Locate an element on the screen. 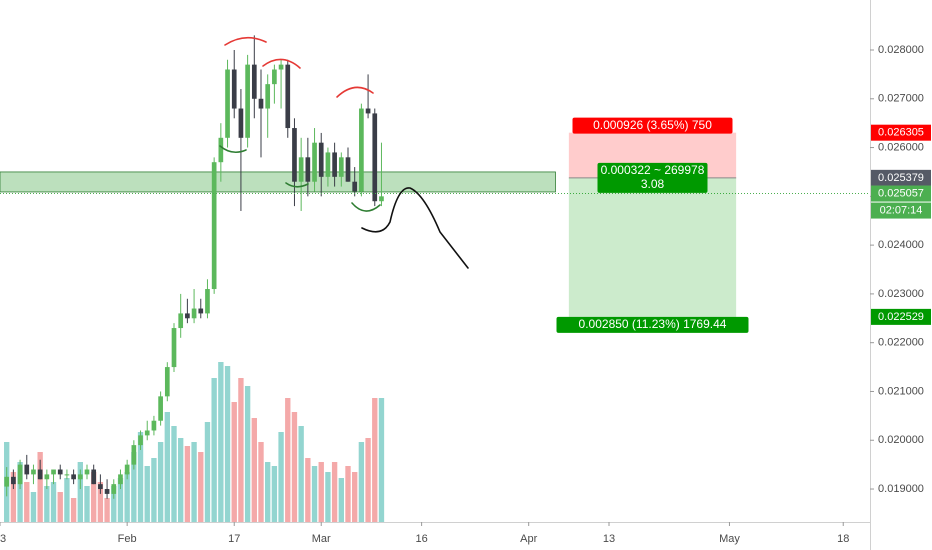  position-label: 0.000322 ~ 269978 is located at coordinates (653, 170).